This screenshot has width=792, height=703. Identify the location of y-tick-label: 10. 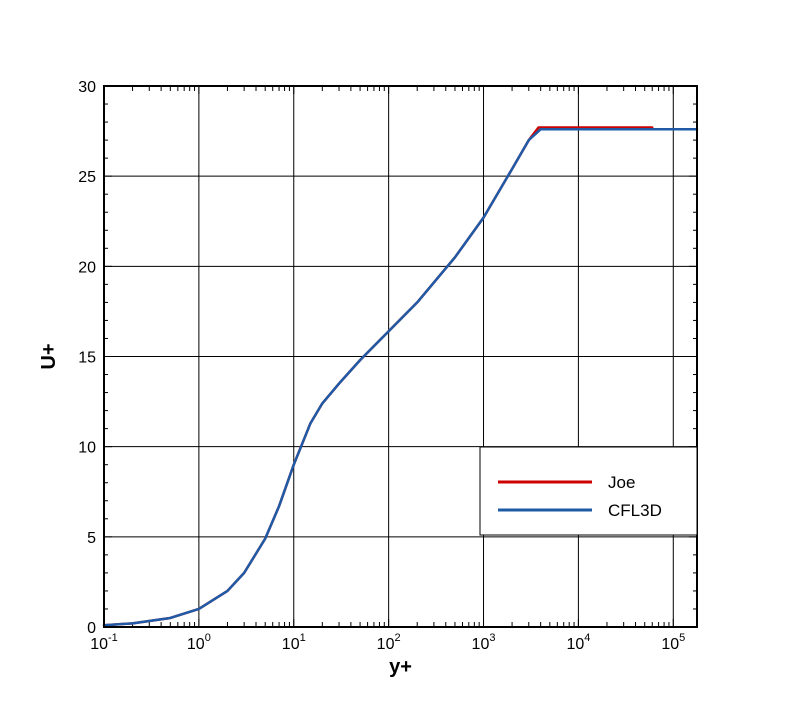
(87, 448).